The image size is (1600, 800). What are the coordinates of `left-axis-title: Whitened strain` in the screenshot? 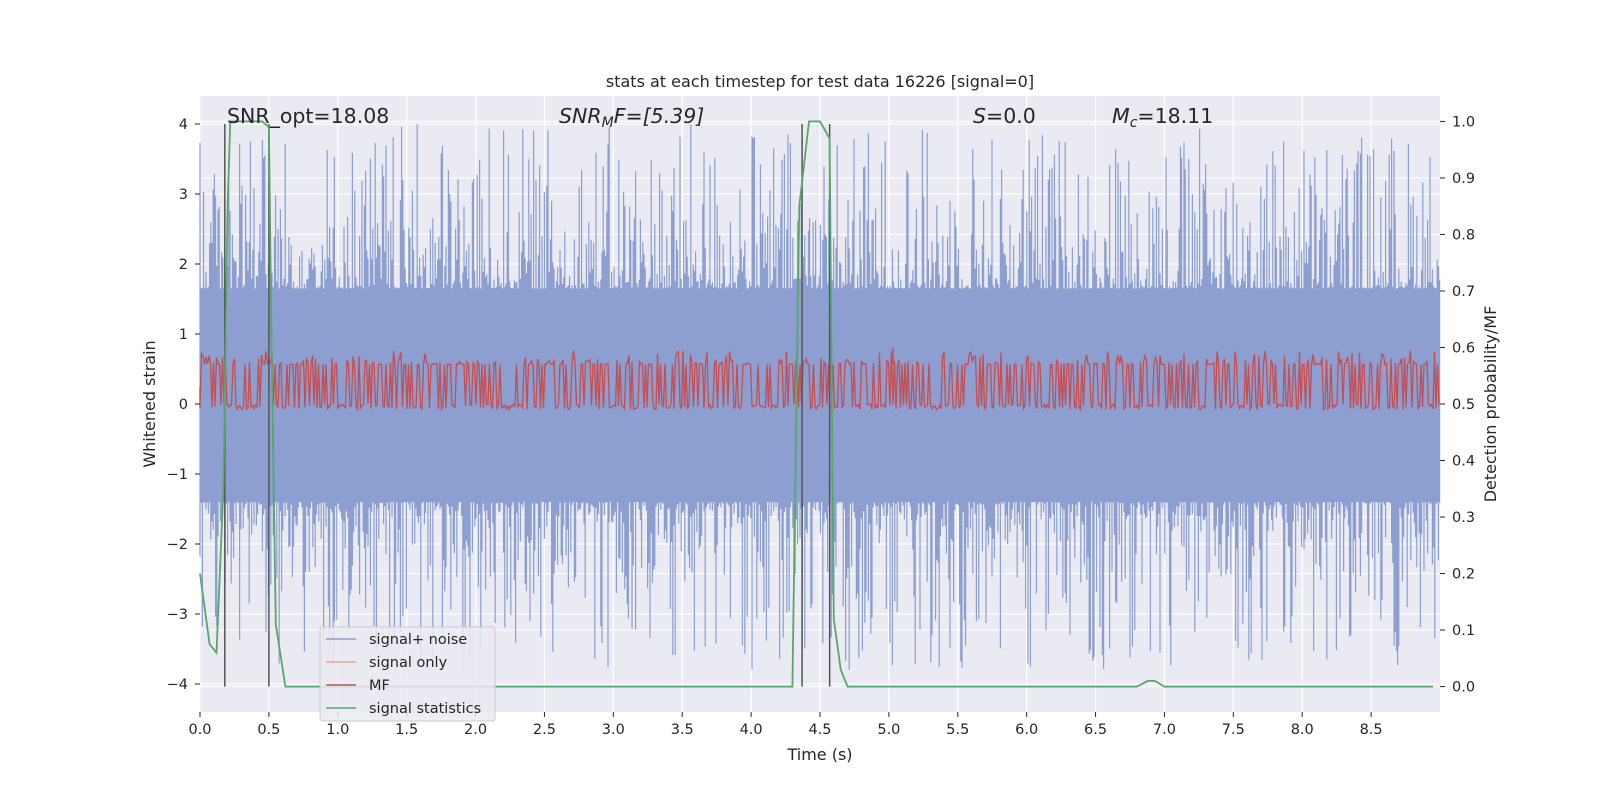 It's located at (149, 403).